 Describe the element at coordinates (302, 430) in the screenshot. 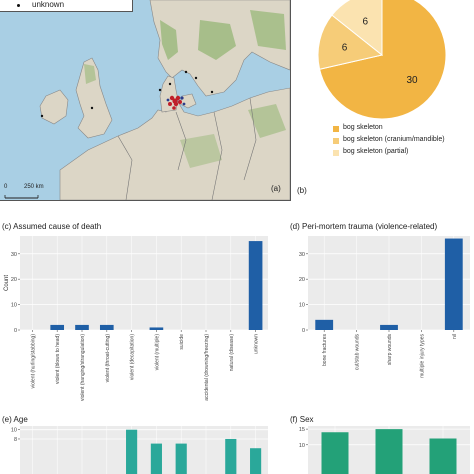

I see `y-tick-label: 15` at that location.